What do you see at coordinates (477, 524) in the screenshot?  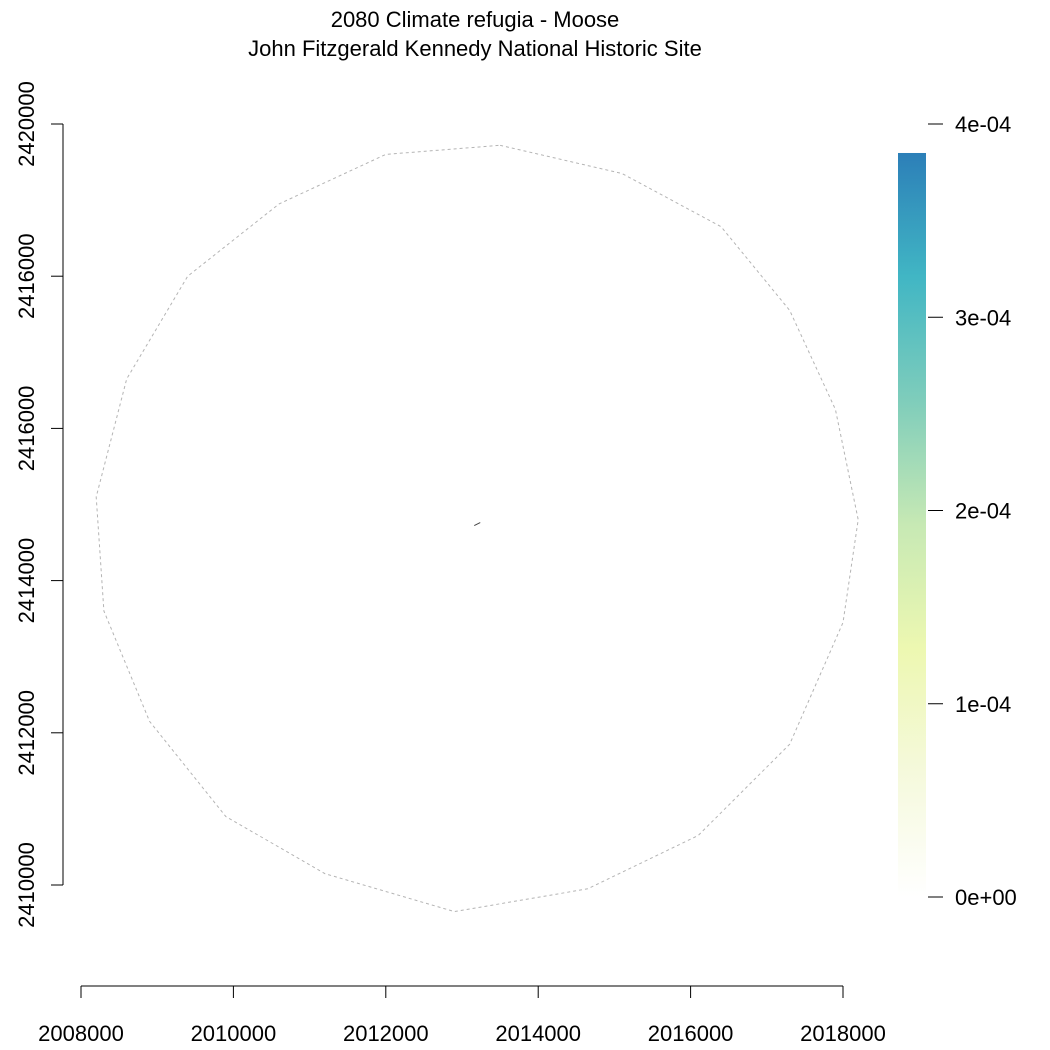 I see `site-marker` at bounding box center [477, 524].